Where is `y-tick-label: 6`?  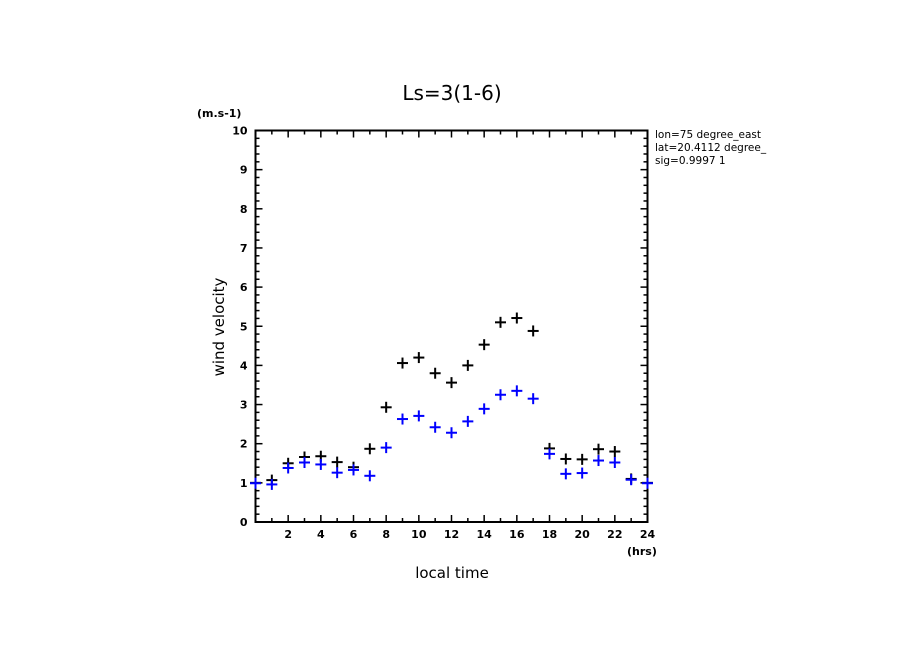
y-tick-label: 6 is located at coordinates (244, 287).